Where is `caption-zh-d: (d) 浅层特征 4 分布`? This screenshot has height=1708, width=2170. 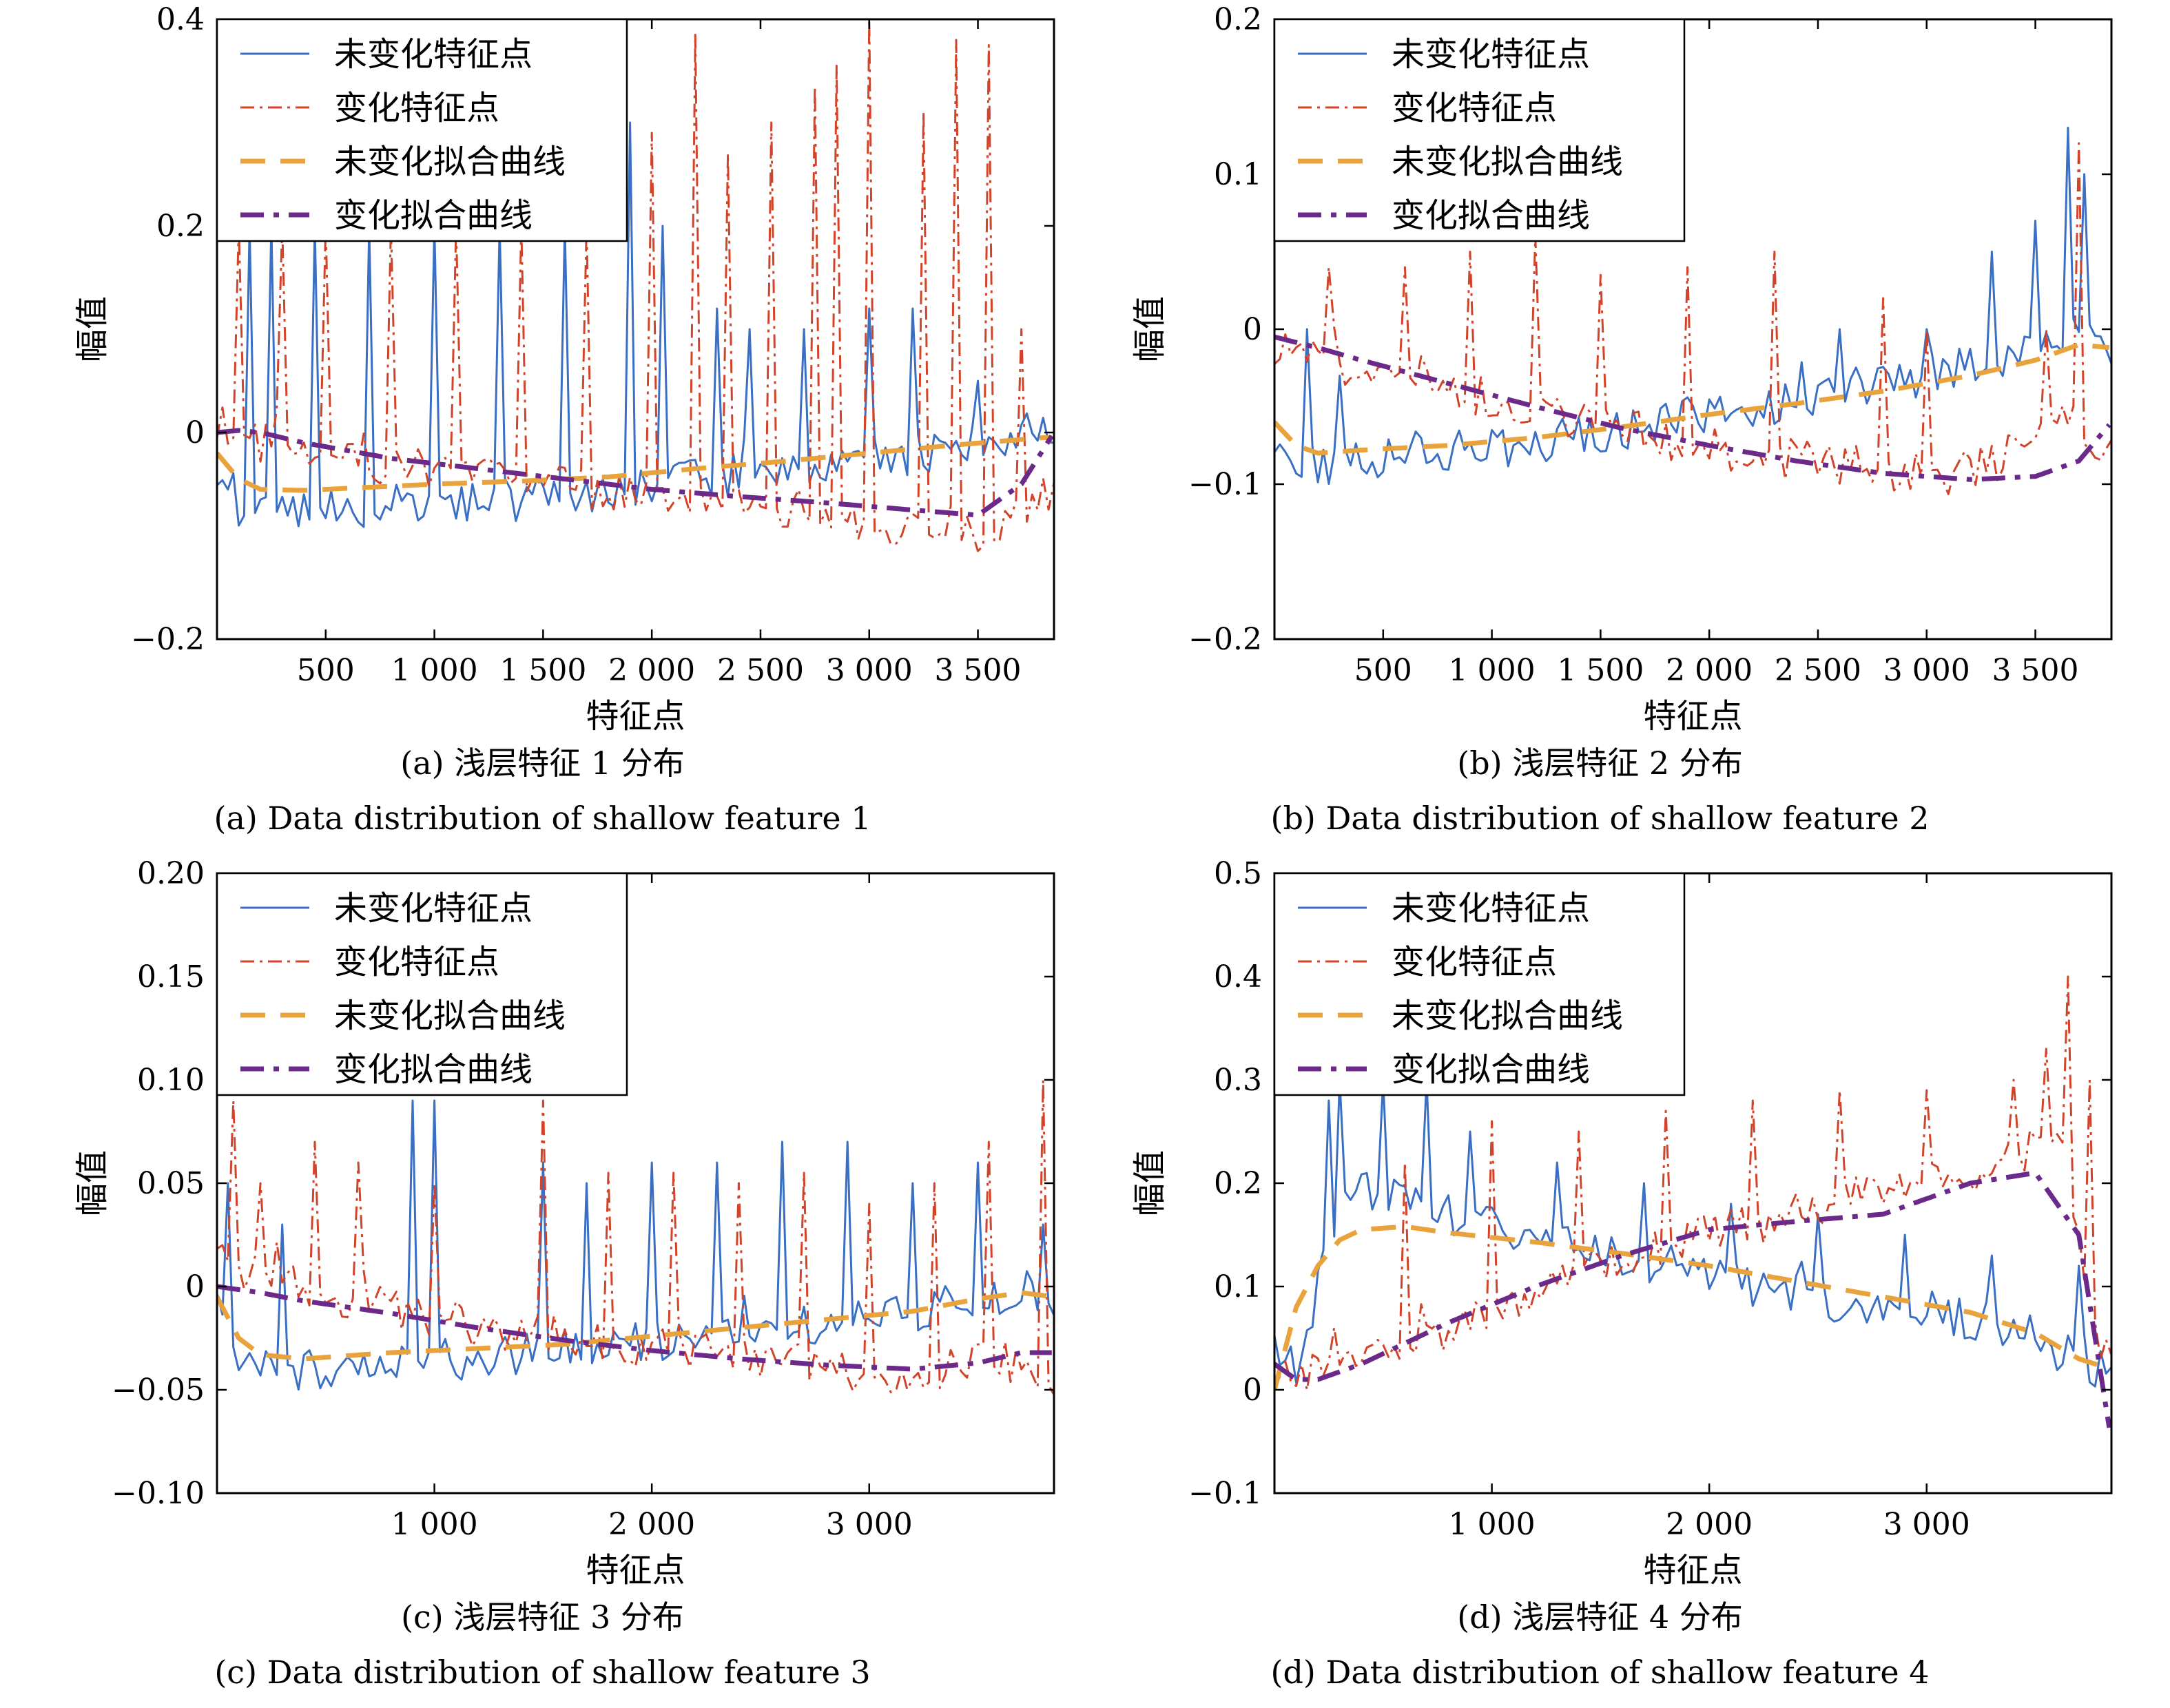
caption-zh-d: (d) 浅层特征 4 分布 is located at coordinates (1600, 1617).